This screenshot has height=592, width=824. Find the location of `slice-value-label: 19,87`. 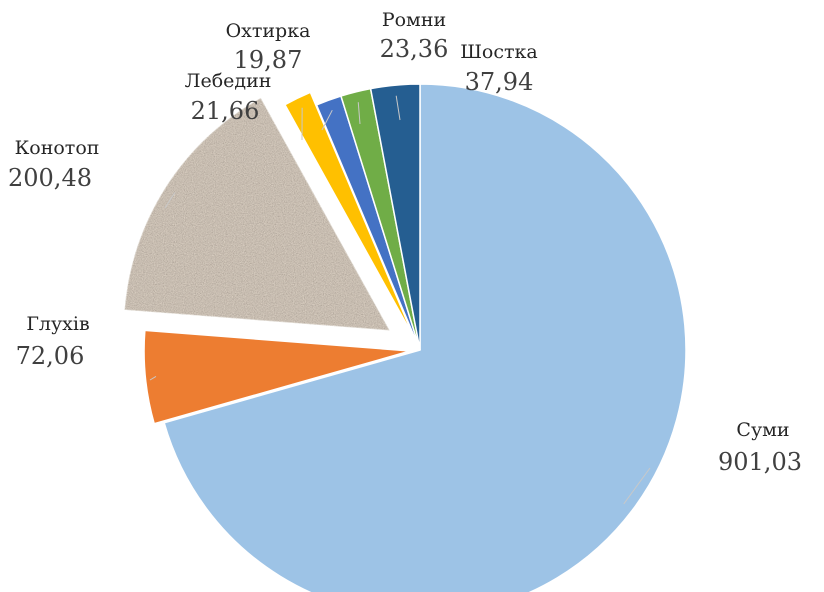

slice-value-label: 19,87 is located at coordinates (268, 60).